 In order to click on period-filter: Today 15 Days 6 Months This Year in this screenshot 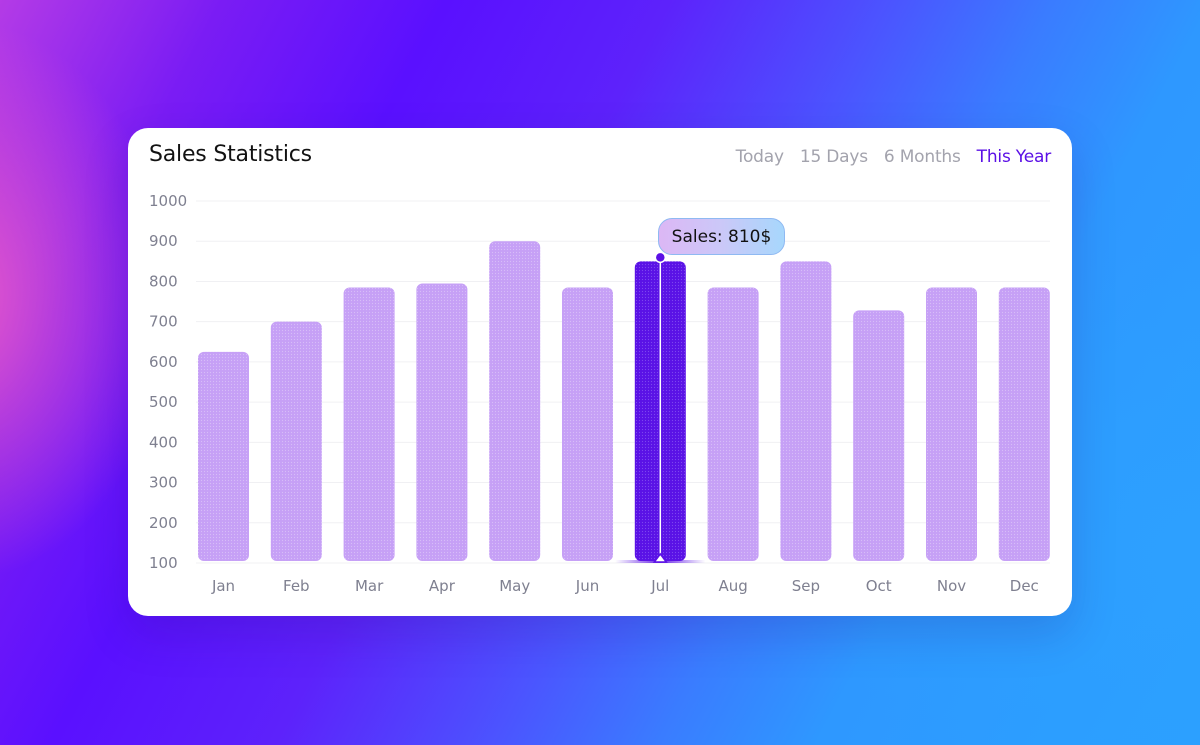, I will do `click(893, 157)`.